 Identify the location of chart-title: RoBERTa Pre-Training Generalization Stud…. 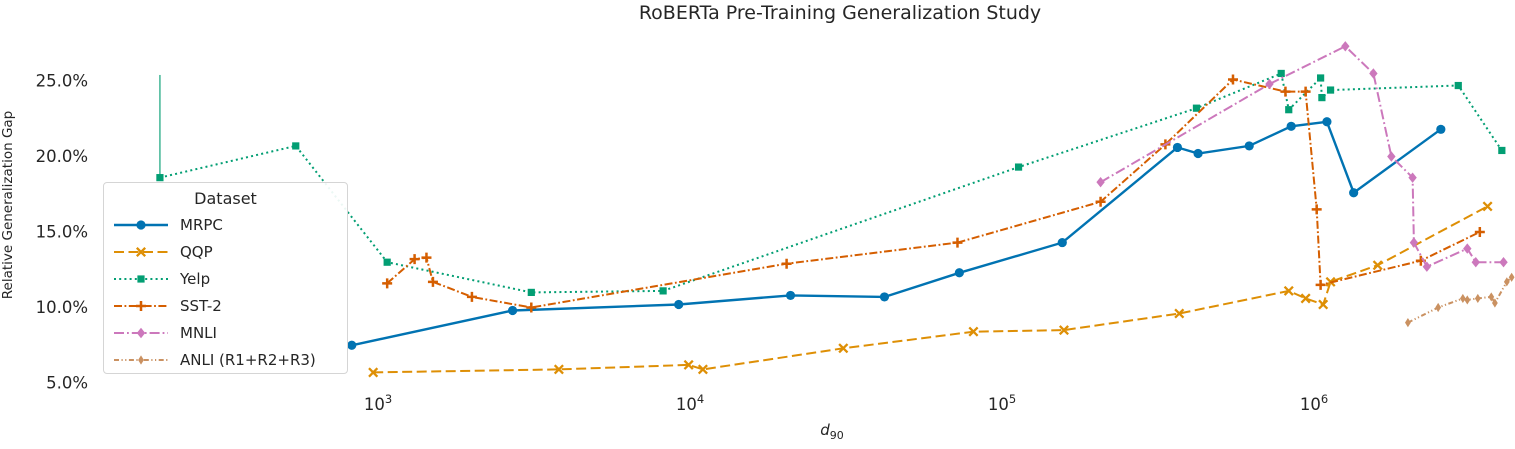
(840, 13).